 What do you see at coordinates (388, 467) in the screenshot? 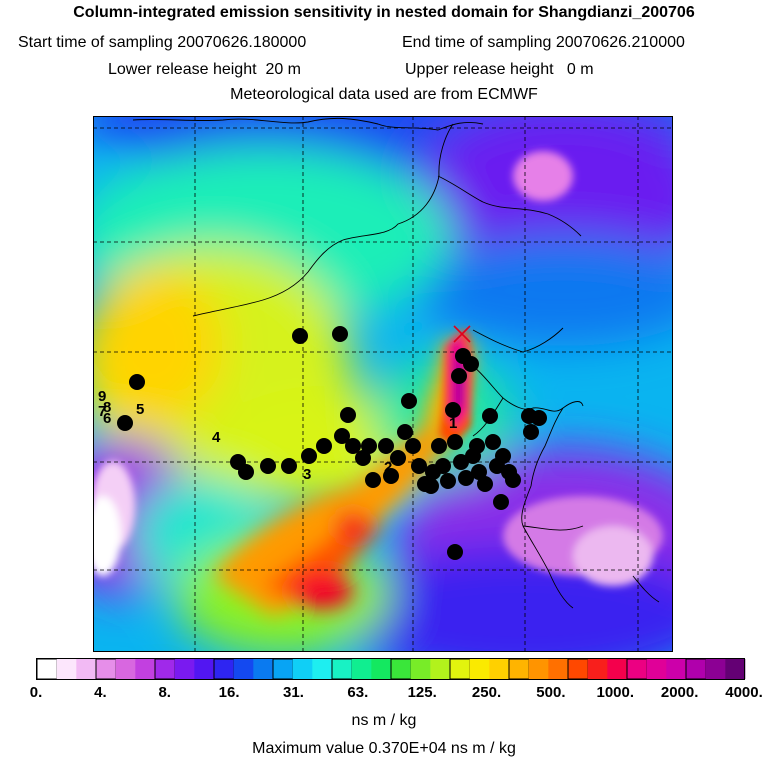
I see `cluster-label-2: 2` at bounding box center [388, 467].